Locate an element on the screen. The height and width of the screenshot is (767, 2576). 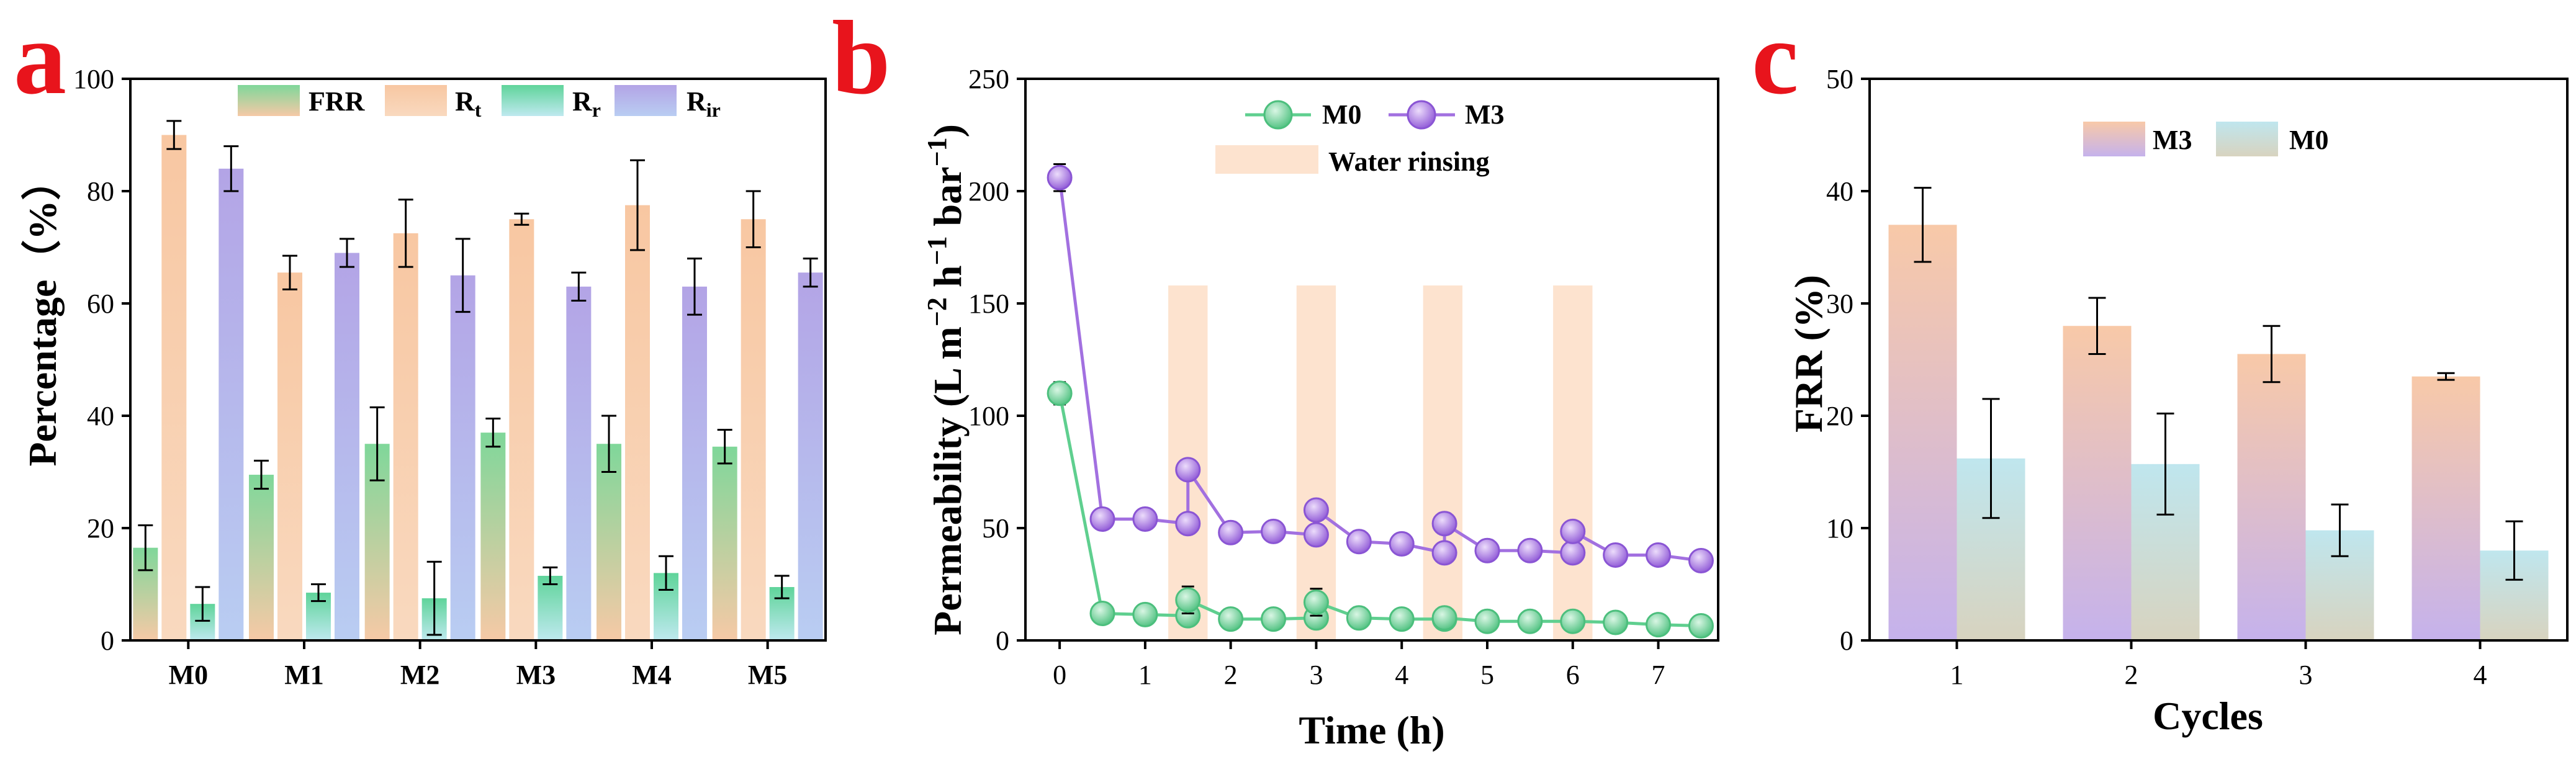
error-bar-rt-m0 is located at coordinates (174, 135).